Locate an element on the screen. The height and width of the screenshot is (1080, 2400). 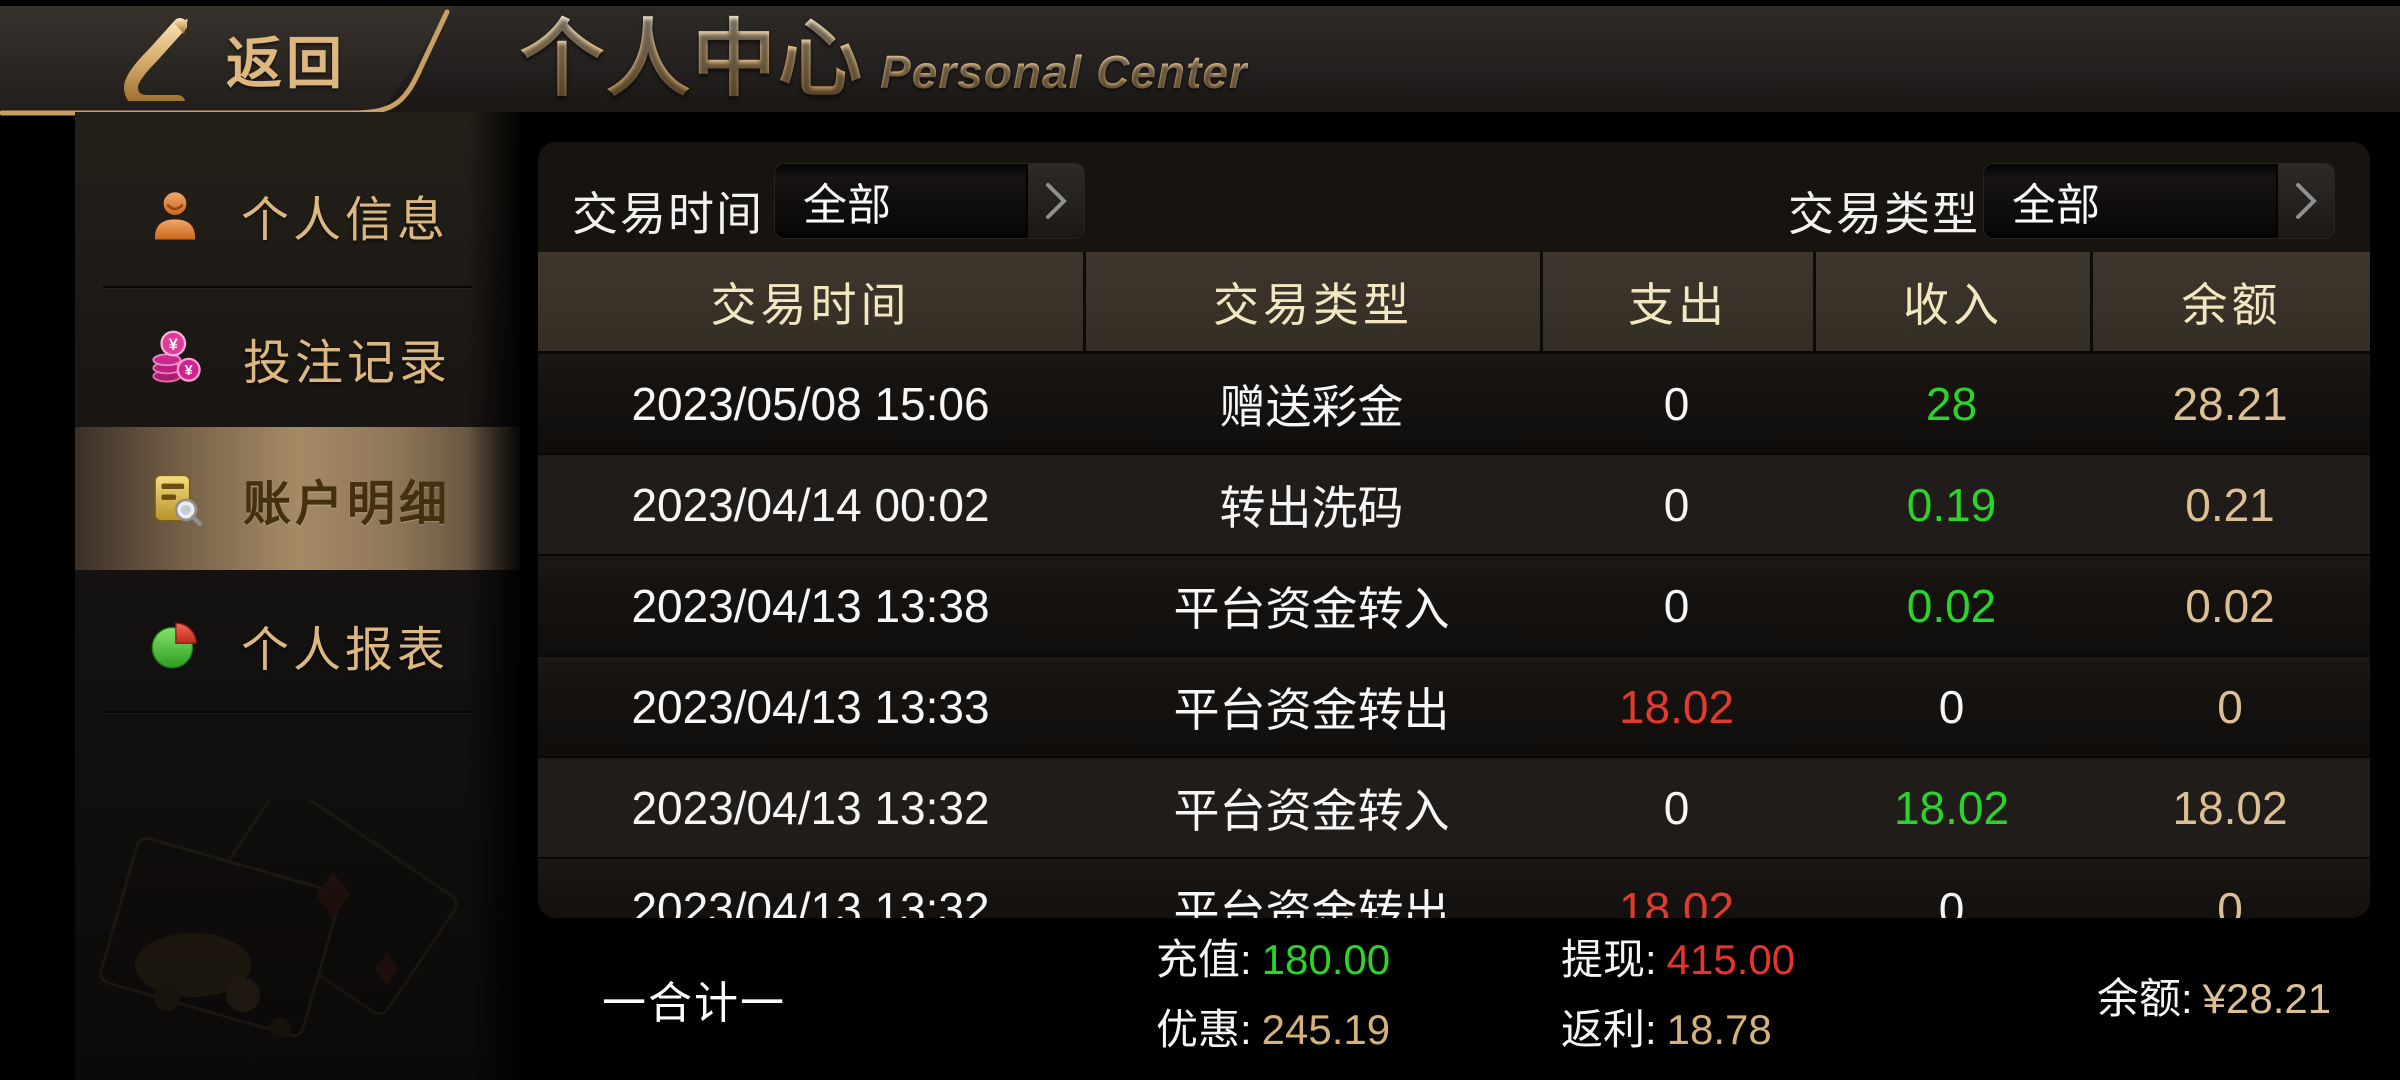
back-label: 返回 is located at coordinates (286, 63).